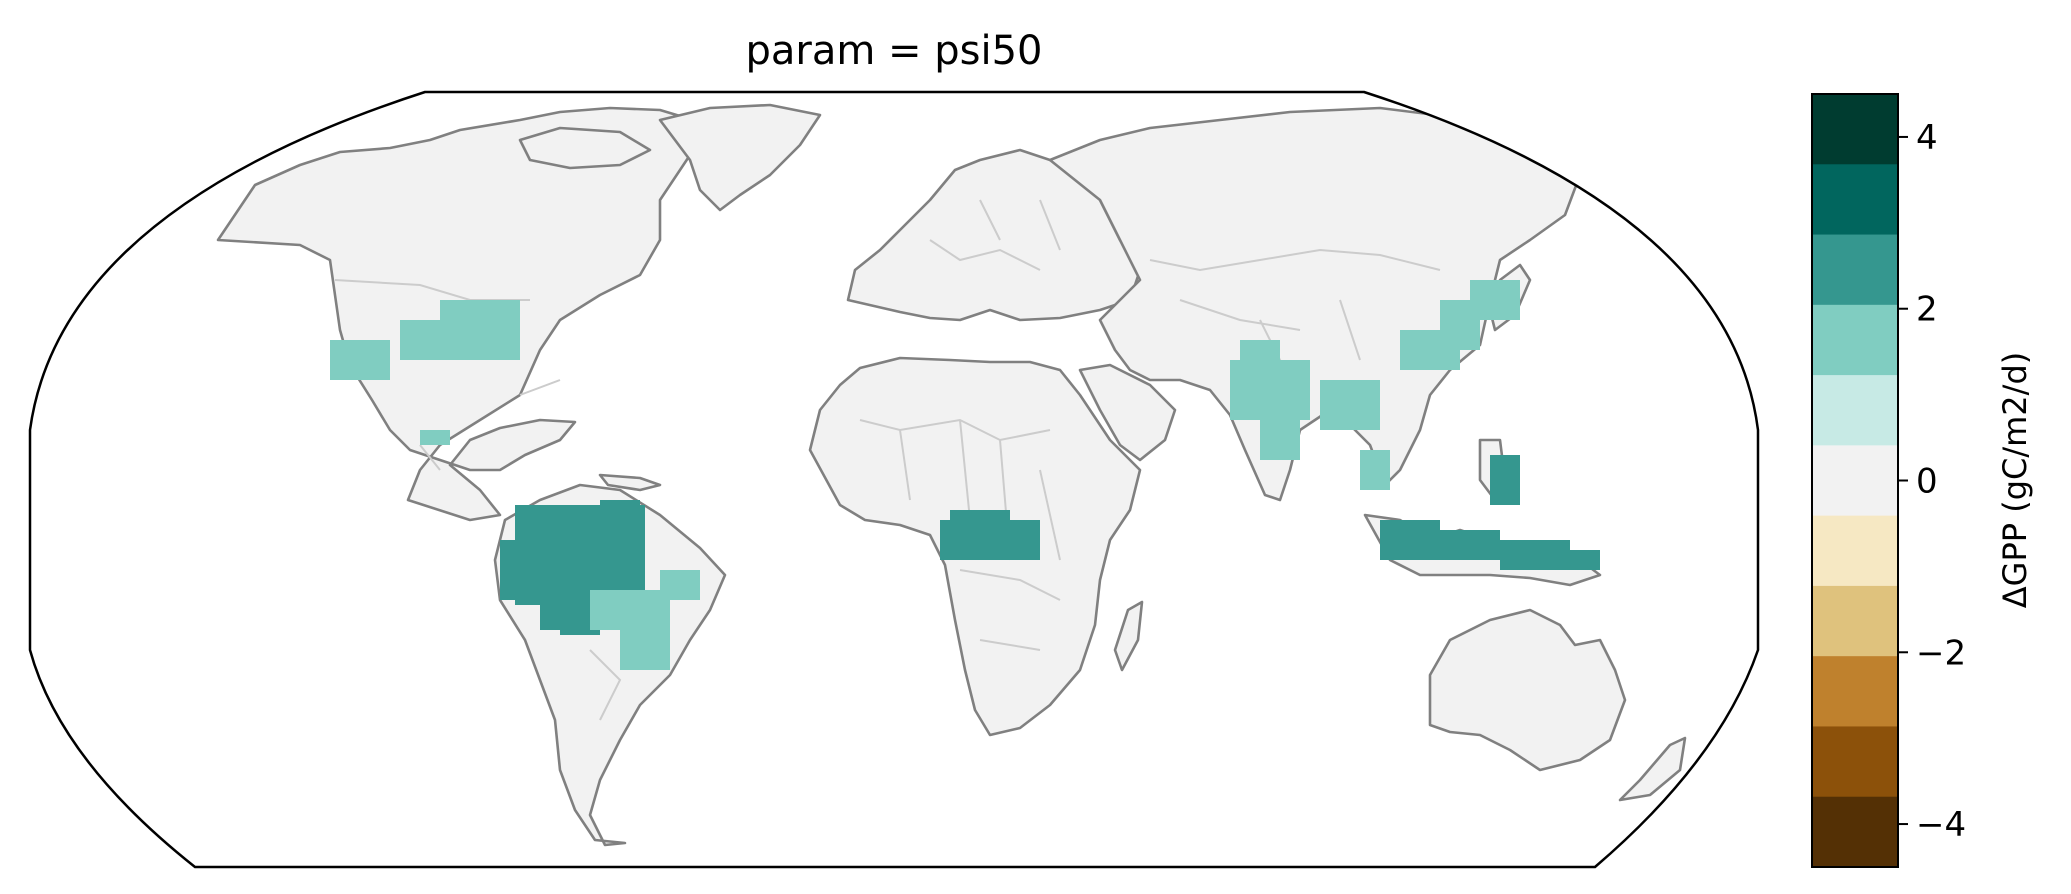 The height and width of the screenshot is (894, 2071). I want to click on new-zealand, so click(1652, 769).